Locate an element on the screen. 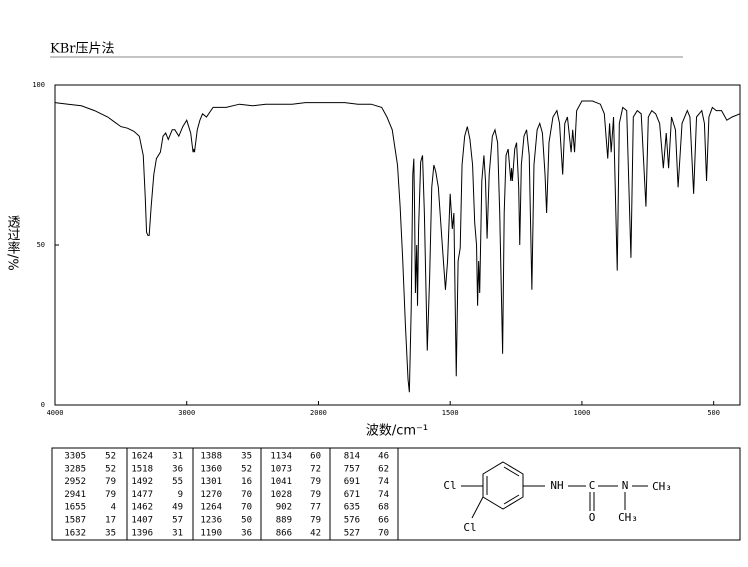 Image resolution: width=748 pixels, height=567 pixels. peak-wavenumber: 1134 is located at coordinates (281, 457).